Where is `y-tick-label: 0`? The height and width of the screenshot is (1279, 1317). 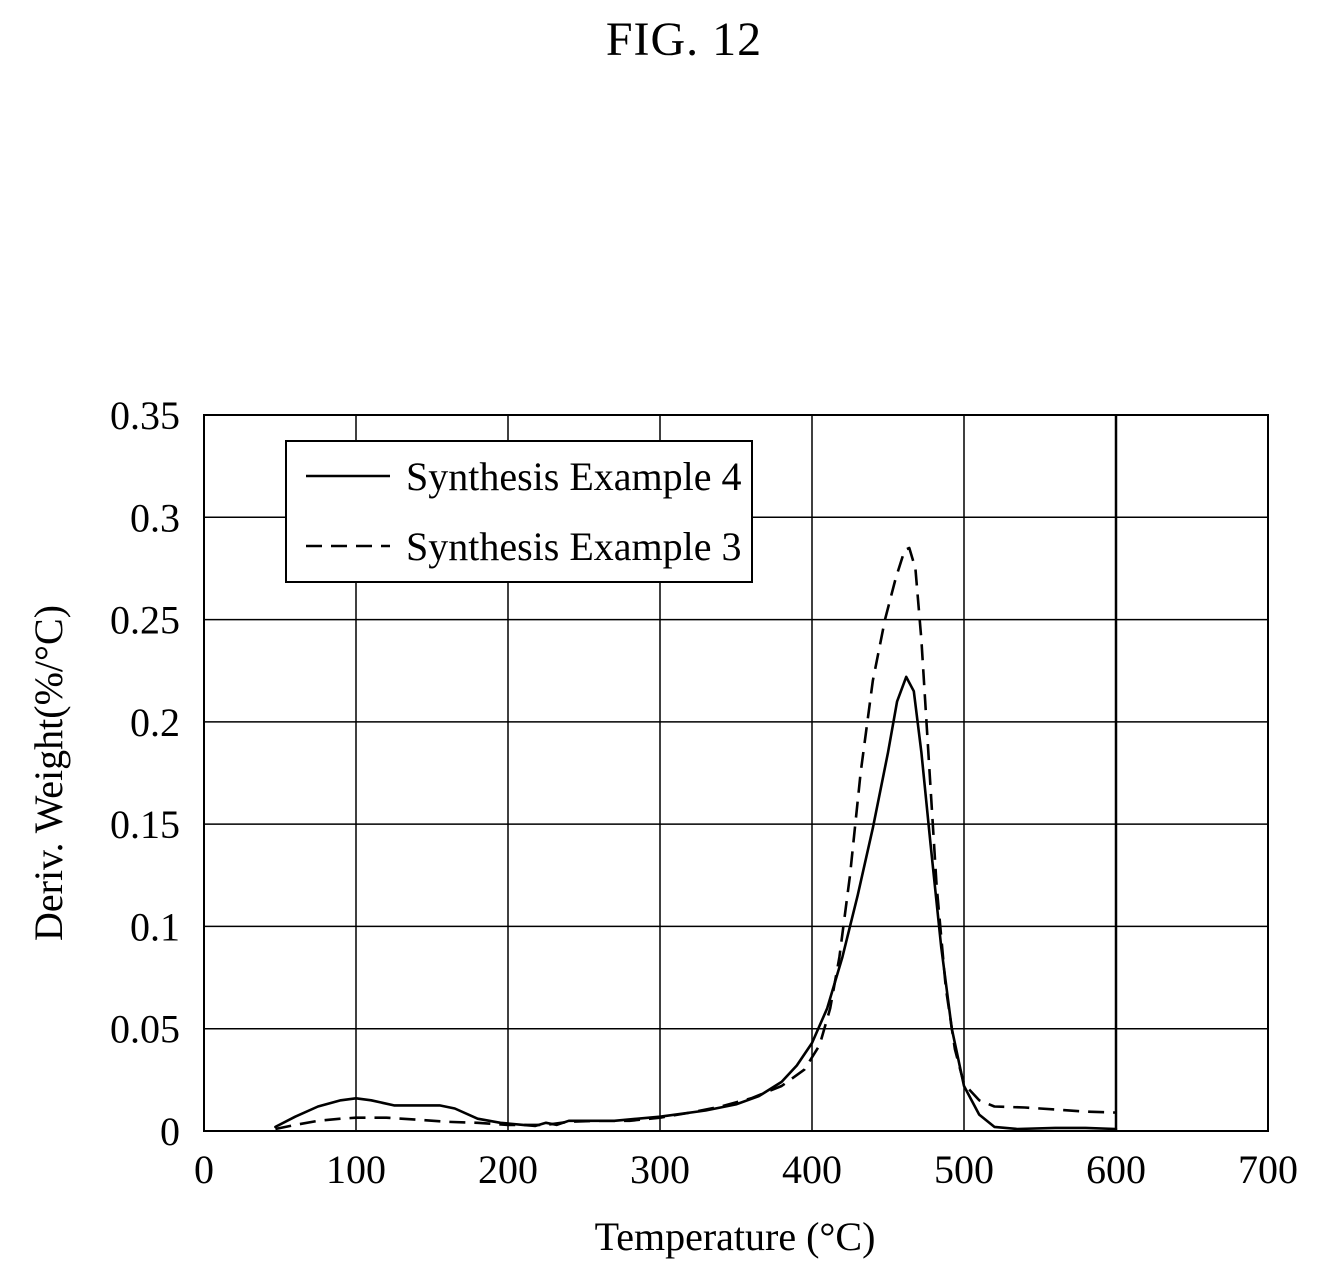
y-tick-label: 0 is located at coordinates (170, 1131).